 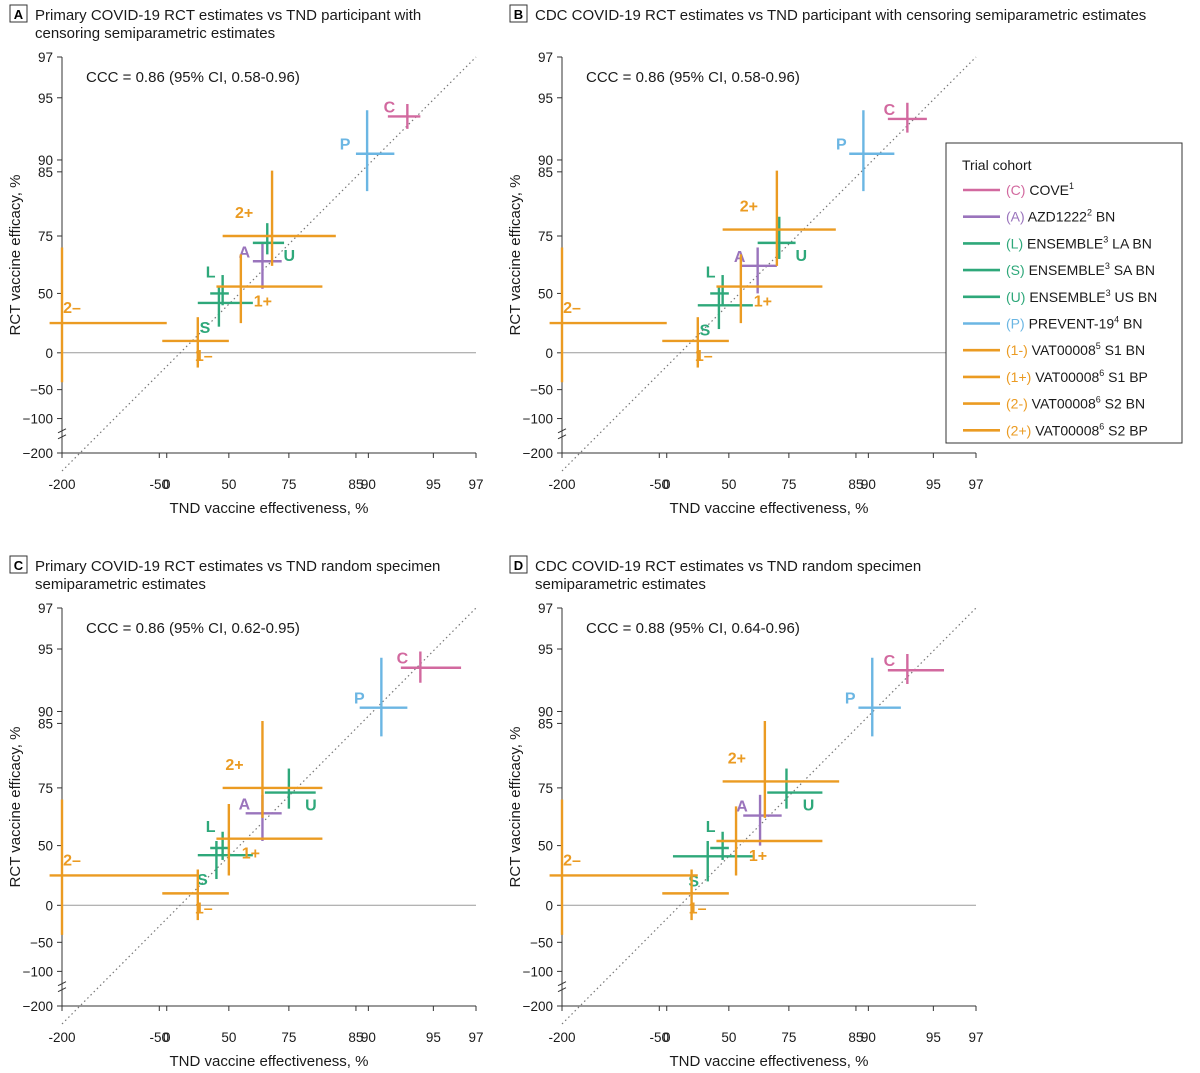 I want to click on panel-title: censoring semiparametric estimates, so click(x=155, y=33).